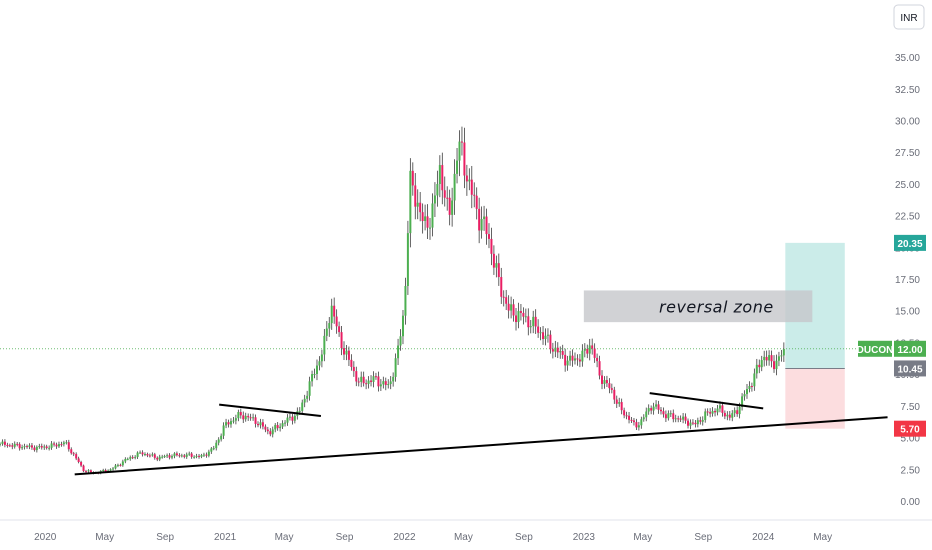  I want to click on stop-area, so click(815, 398).